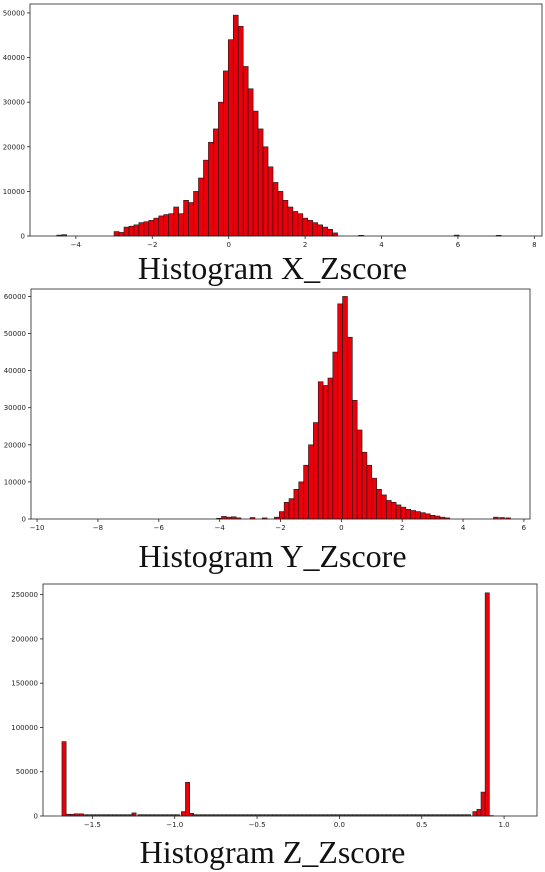  Describe the element at coordinates (219, 528) in the screenshot. I see `histogram-y-xtick-label: −4` at that location.